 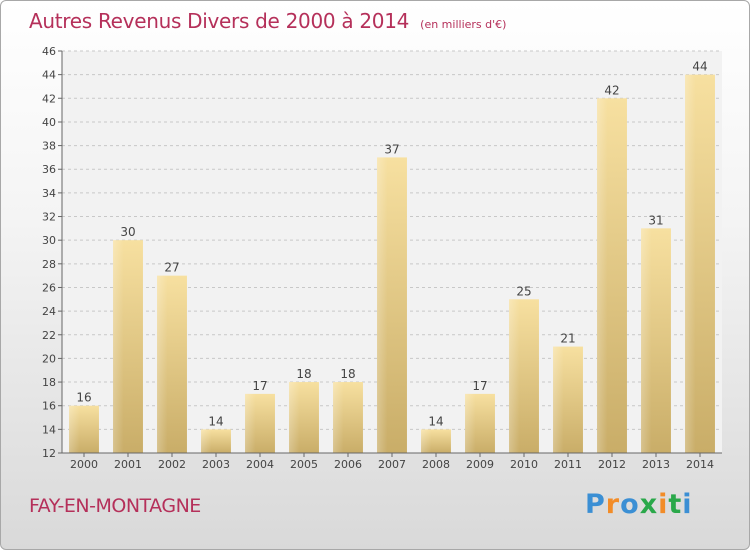 I want to click on data-label-2010: 25, so click(x=523, y=291).